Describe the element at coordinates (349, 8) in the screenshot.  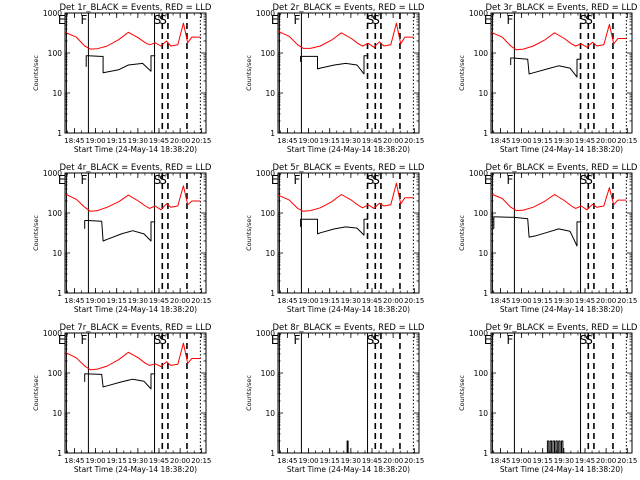
I see `chart-title: Det 2r_BLACK = Events, RED = LLD` at that location.